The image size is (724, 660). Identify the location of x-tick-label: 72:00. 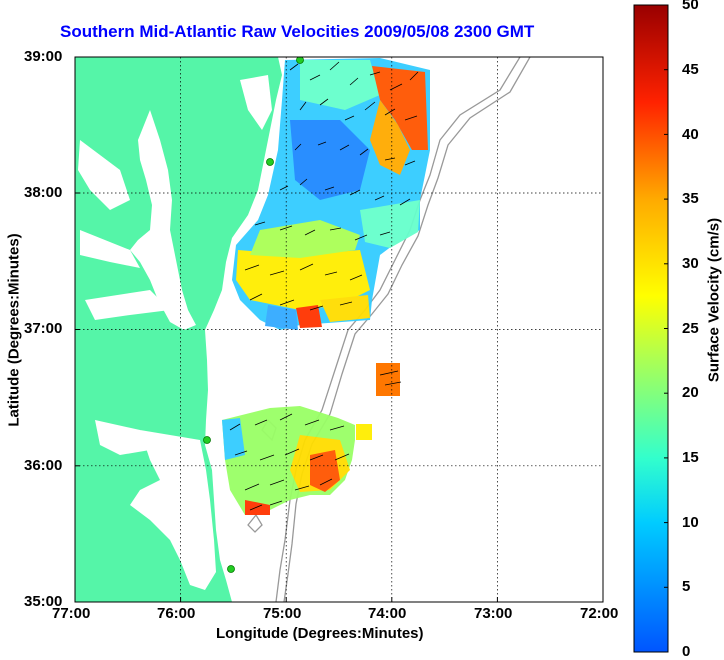
(599, 613).